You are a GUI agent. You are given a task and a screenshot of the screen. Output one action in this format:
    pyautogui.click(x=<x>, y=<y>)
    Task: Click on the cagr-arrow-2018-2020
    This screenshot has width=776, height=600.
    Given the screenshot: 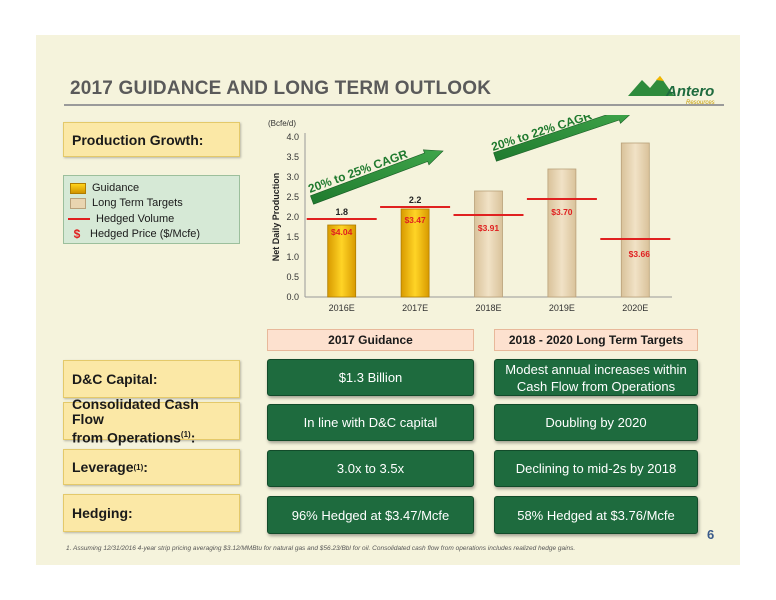 What is the action you would take?
    pyautogui.click(x=561, y=138)
    